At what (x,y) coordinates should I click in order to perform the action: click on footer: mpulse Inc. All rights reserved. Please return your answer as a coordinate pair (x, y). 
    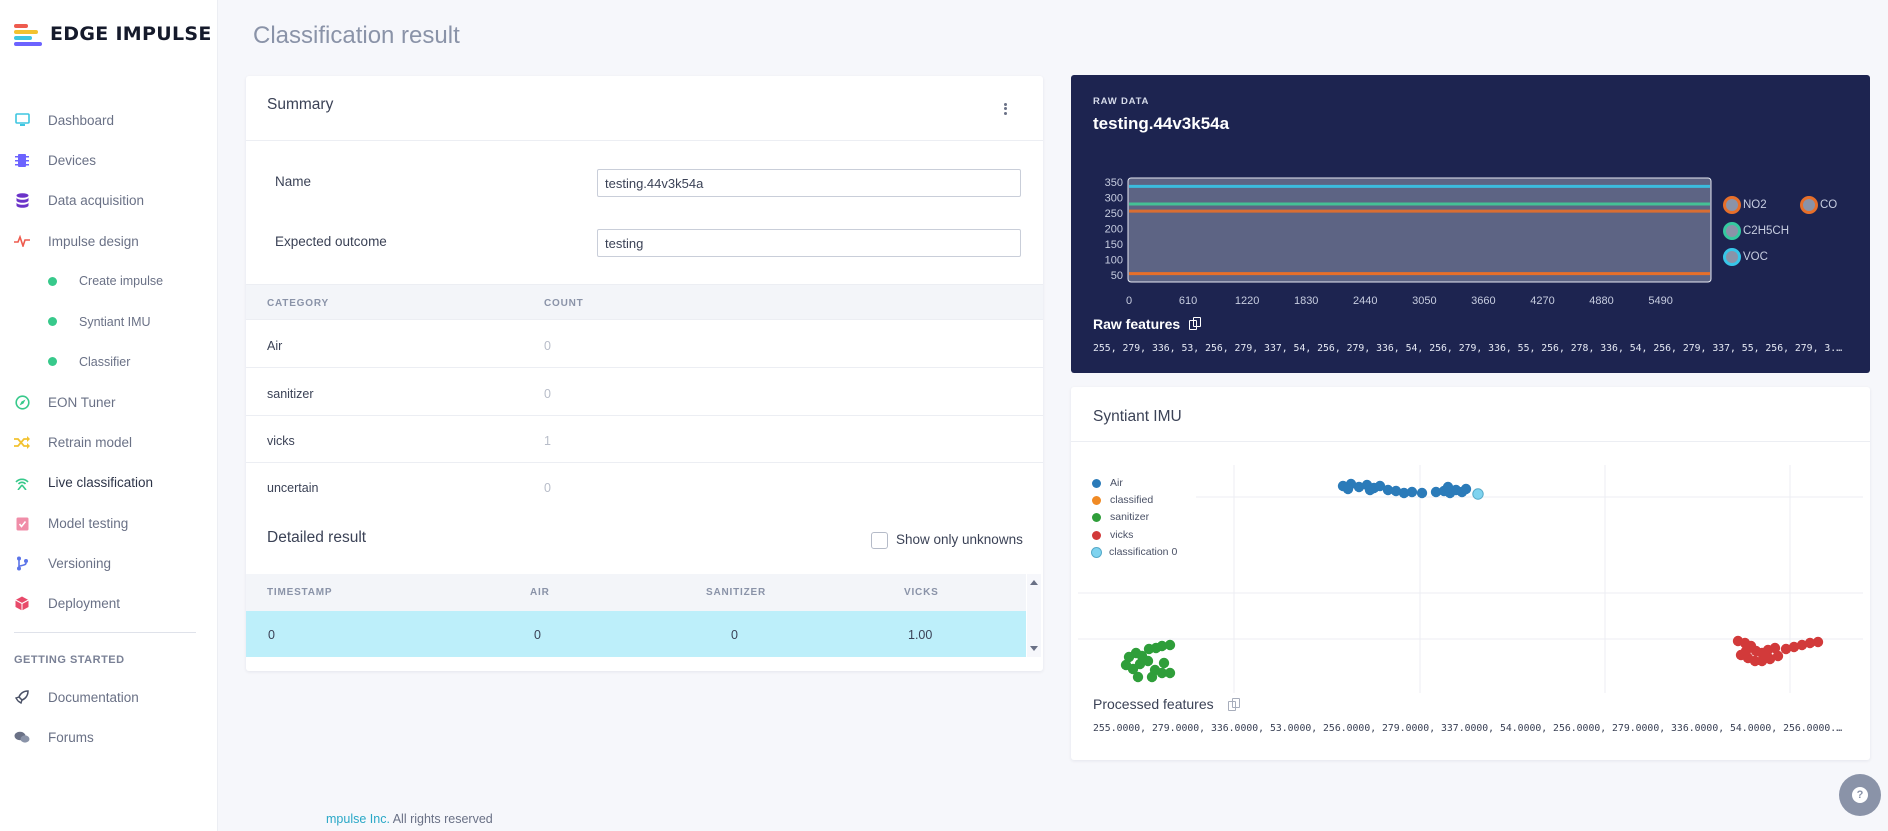
    Looking at the image, I should click on (409, 819).